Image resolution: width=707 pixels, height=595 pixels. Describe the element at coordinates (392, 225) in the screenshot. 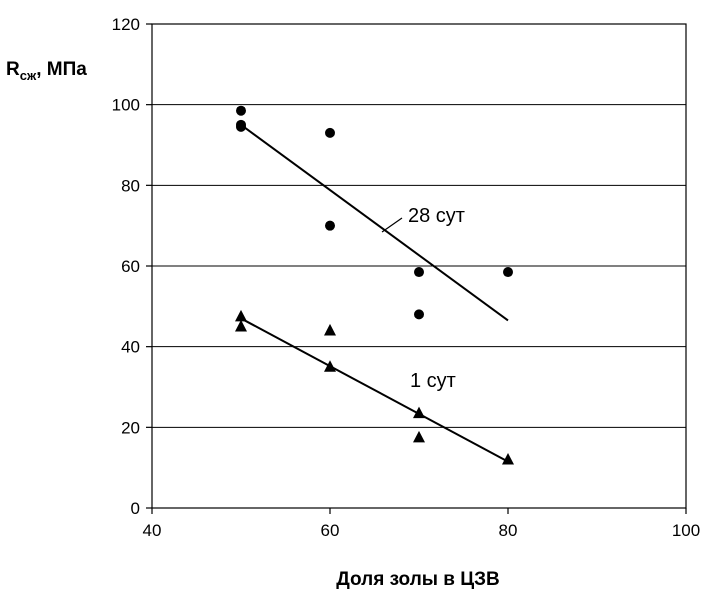

I see `annotation-28-leader` at that location.